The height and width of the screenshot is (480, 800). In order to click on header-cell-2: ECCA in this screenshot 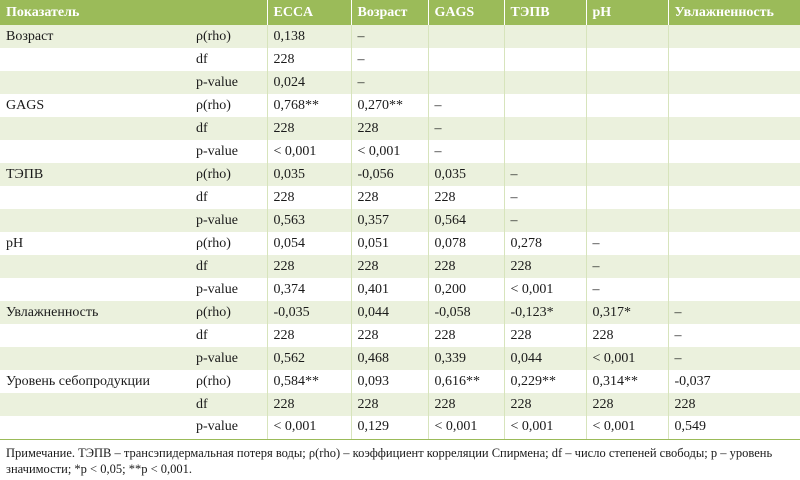, I will do `click(308, 12)`.